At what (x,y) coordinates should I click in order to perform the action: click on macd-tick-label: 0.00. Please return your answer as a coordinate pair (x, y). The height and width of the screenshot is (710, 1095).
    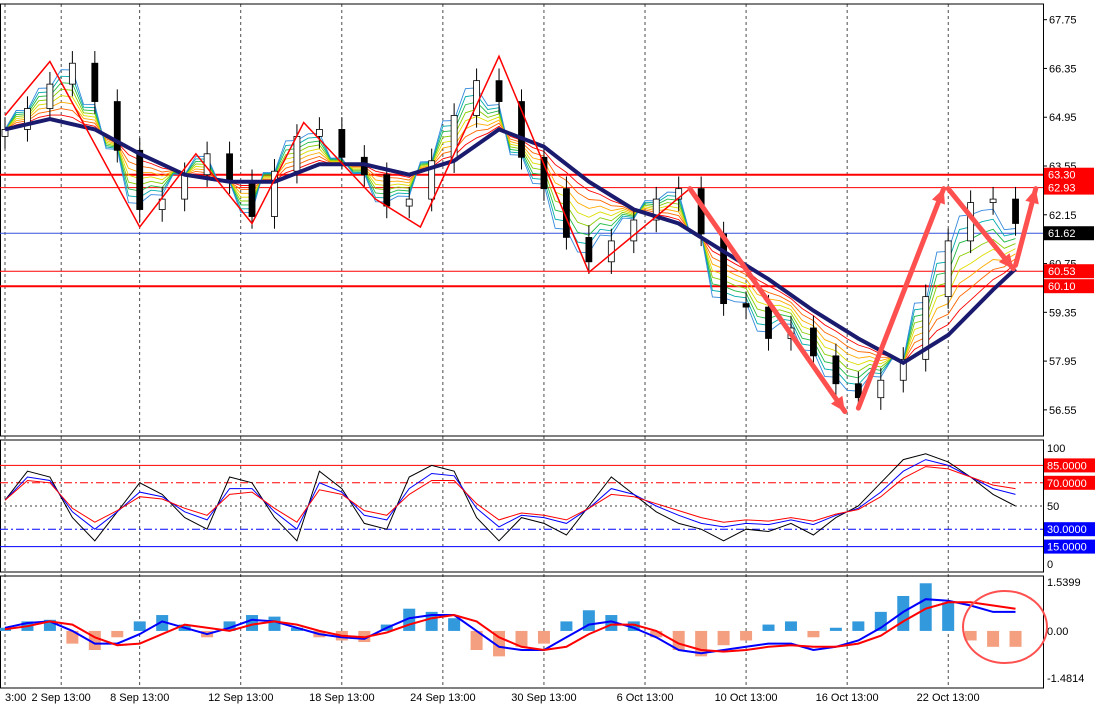
    Looking at the image, I should click on (1057, 632).